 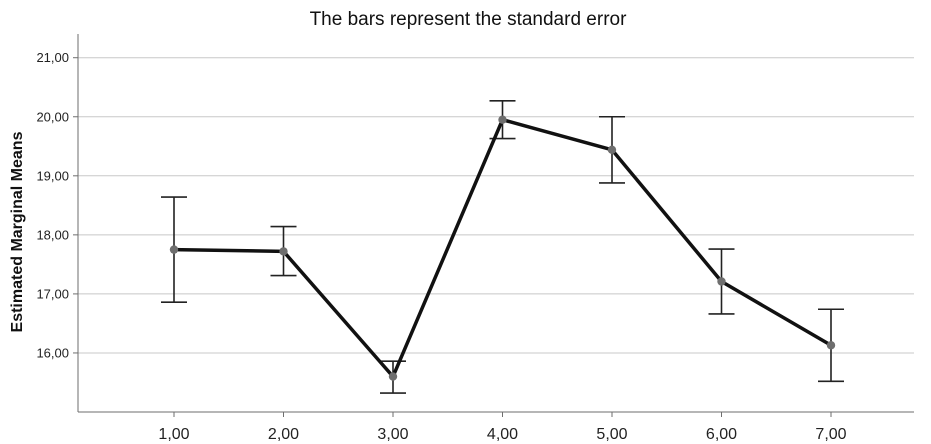 I want to click on x-tick-label: 6,00, so click(x=721, y=434).